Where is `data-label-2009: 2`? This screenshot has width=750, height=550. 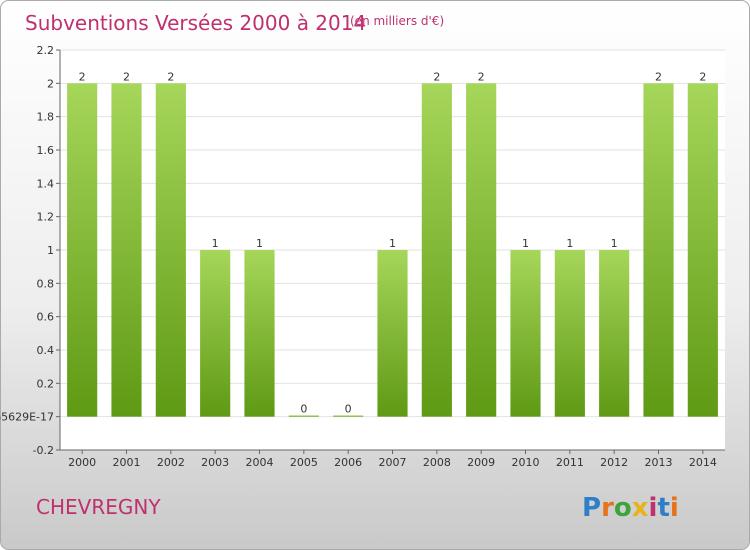
data-label-2009: 2 is located at coordinates (481, 76).